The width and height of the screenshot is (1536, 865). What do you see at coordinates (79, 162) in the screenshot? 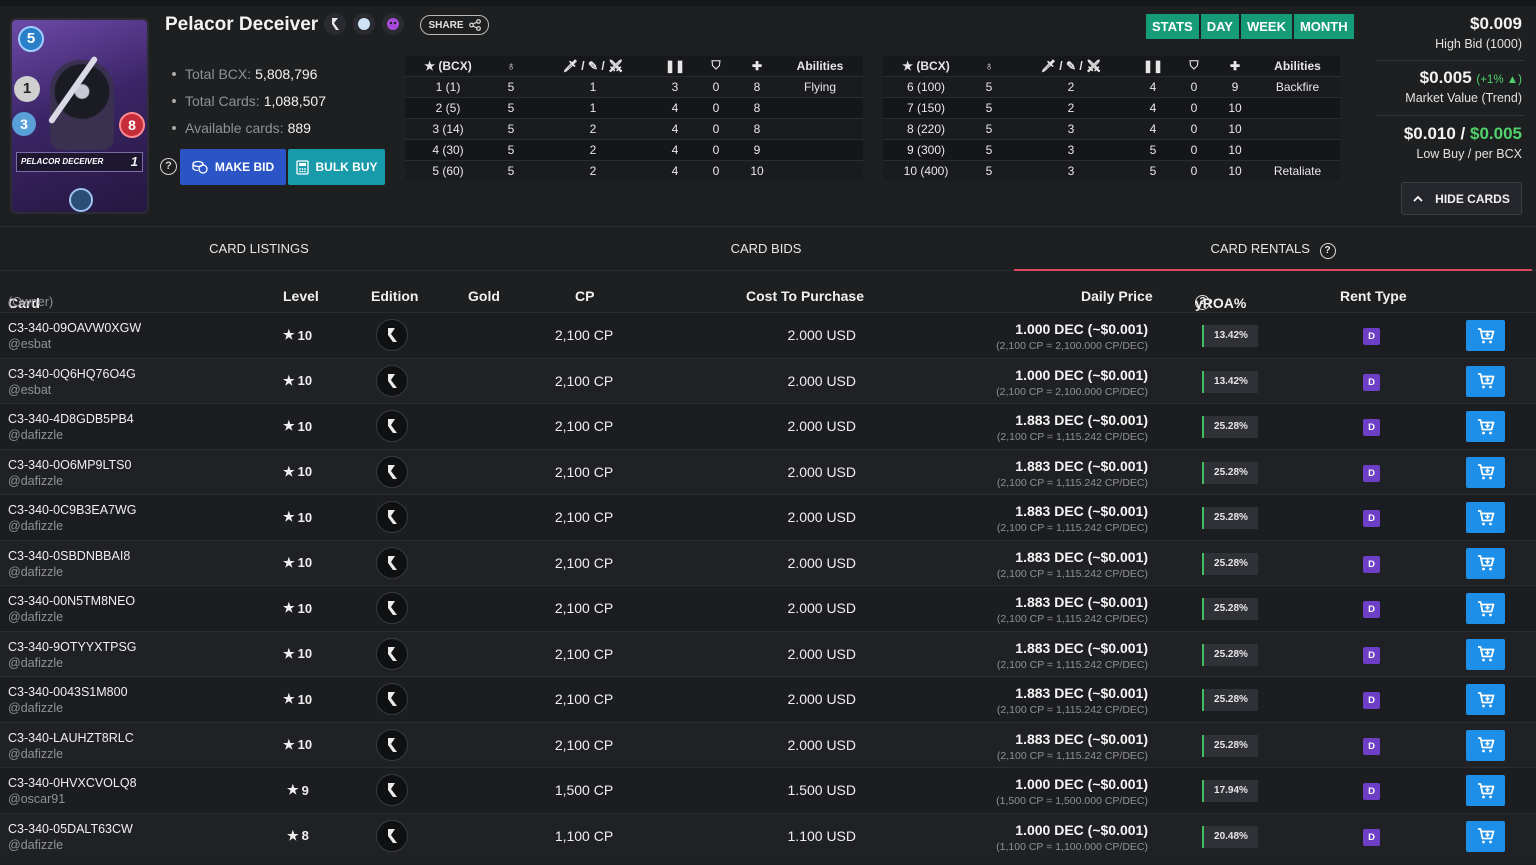
I see `card-namebar: Pelacor Deceiver 1` at bounding box center [79, 162].